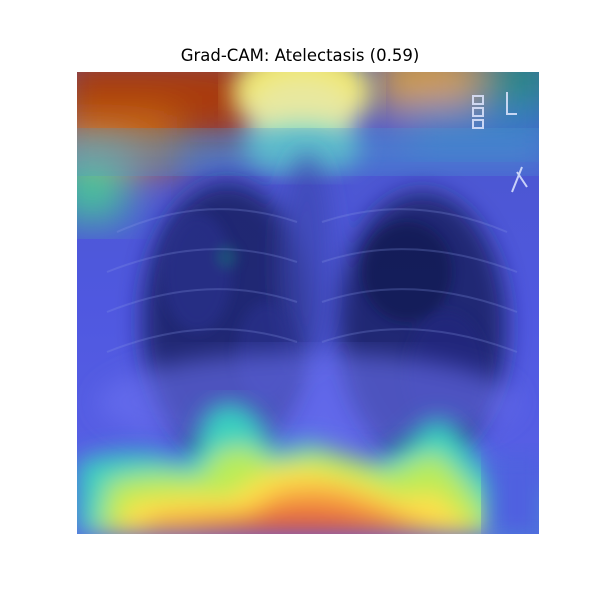 This screenshot has width=600, height=600. Describe the element at coordinates (300, 55) in the screenshot. I see `figure-title: Grad-CAM: Atelectasis (0.59)` at that location.